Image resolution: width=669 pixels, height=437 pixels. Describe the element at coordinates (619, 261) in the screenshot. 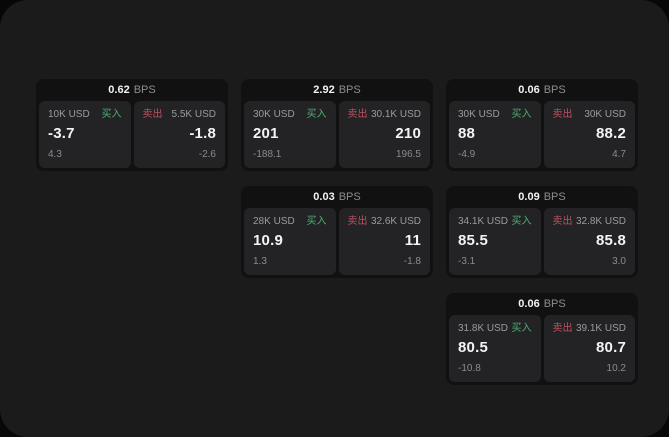

I see `sell-delta: 3.0` at that location.